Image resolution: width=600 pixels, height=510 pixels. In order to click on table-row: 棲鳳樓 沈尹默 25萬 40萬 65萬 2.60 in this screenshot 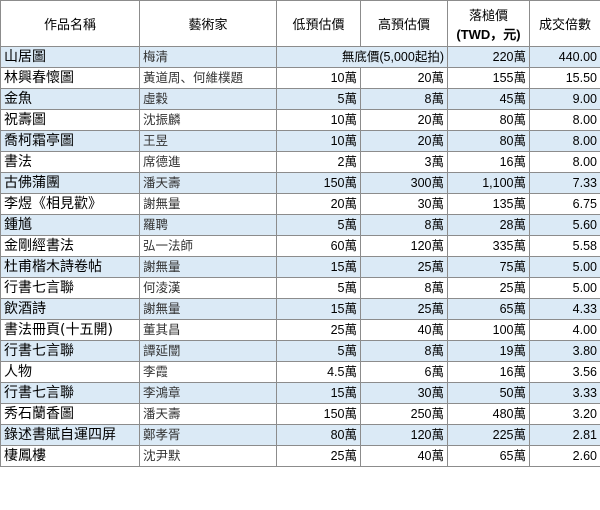, I will do `click(300, 456)`.